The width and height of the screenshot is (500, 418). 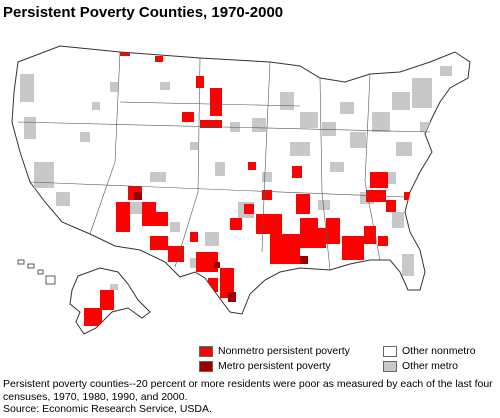 I want to click on legend-label: Nonmetro persistent poverty, so click(x=284, y=351).